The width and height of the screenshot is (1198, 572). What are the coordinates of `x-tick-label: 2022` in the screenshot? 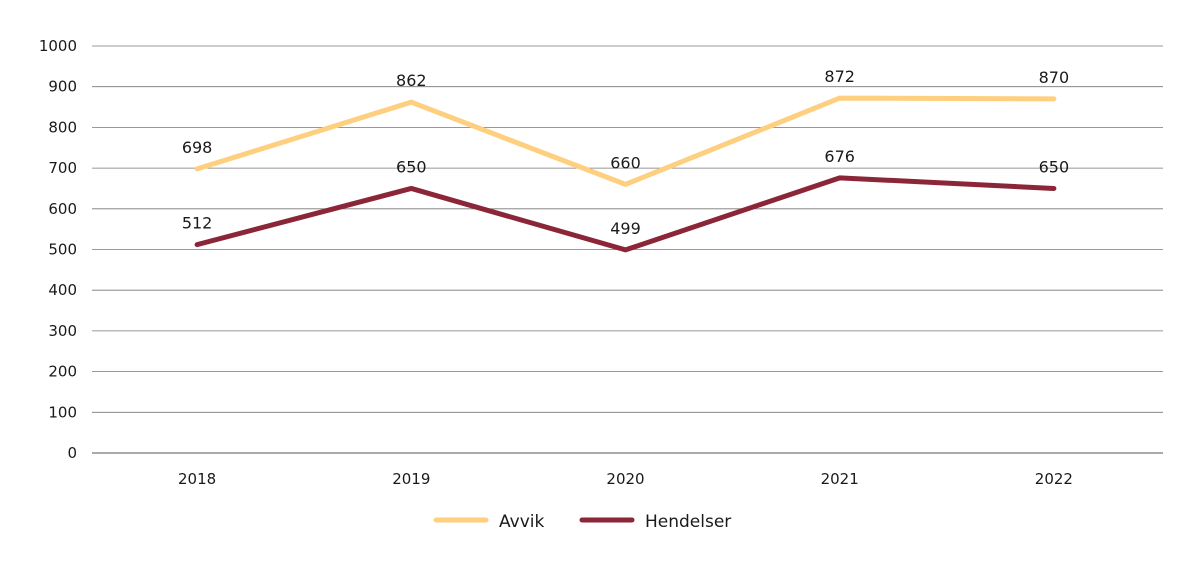 It's located at (1054, 479).